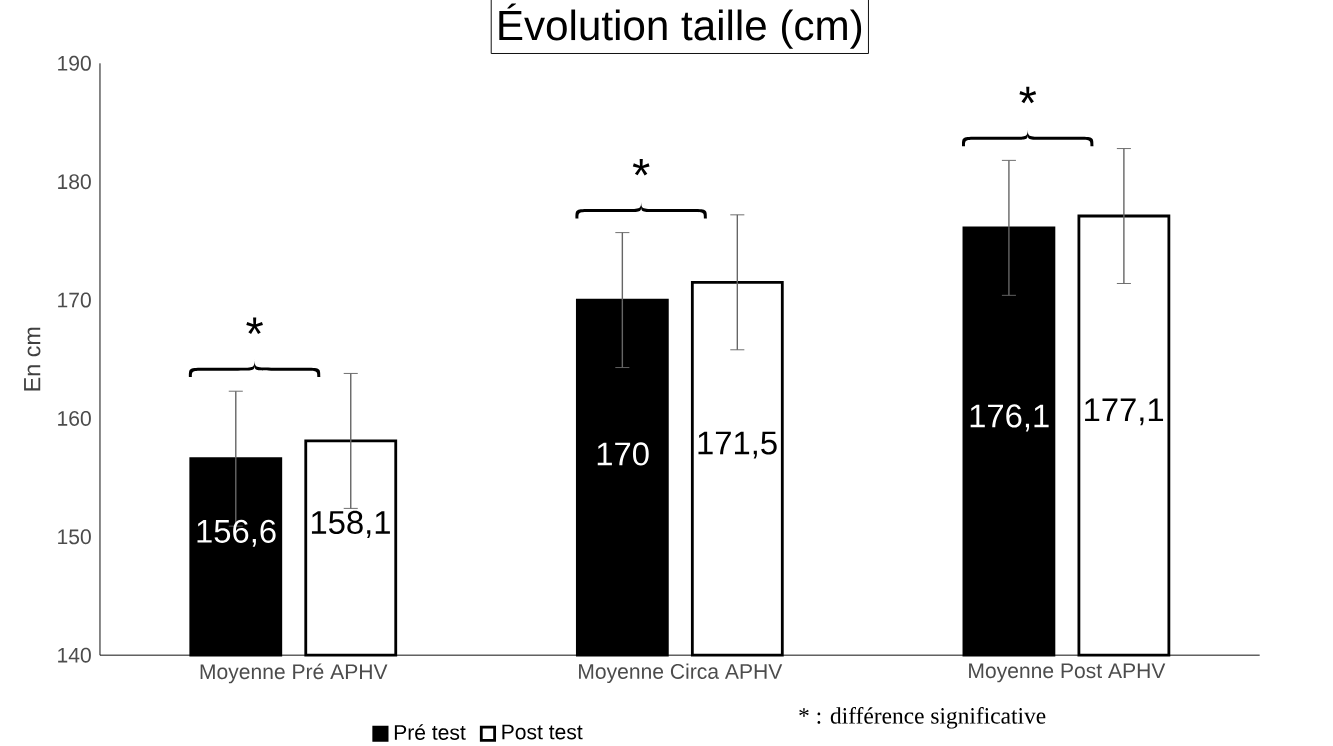 The width and height of the screenshot is (1333, 746). Describe the element at coordinates (430, 732) in the screenshot. I see `legend-label: Pré test` at that location.